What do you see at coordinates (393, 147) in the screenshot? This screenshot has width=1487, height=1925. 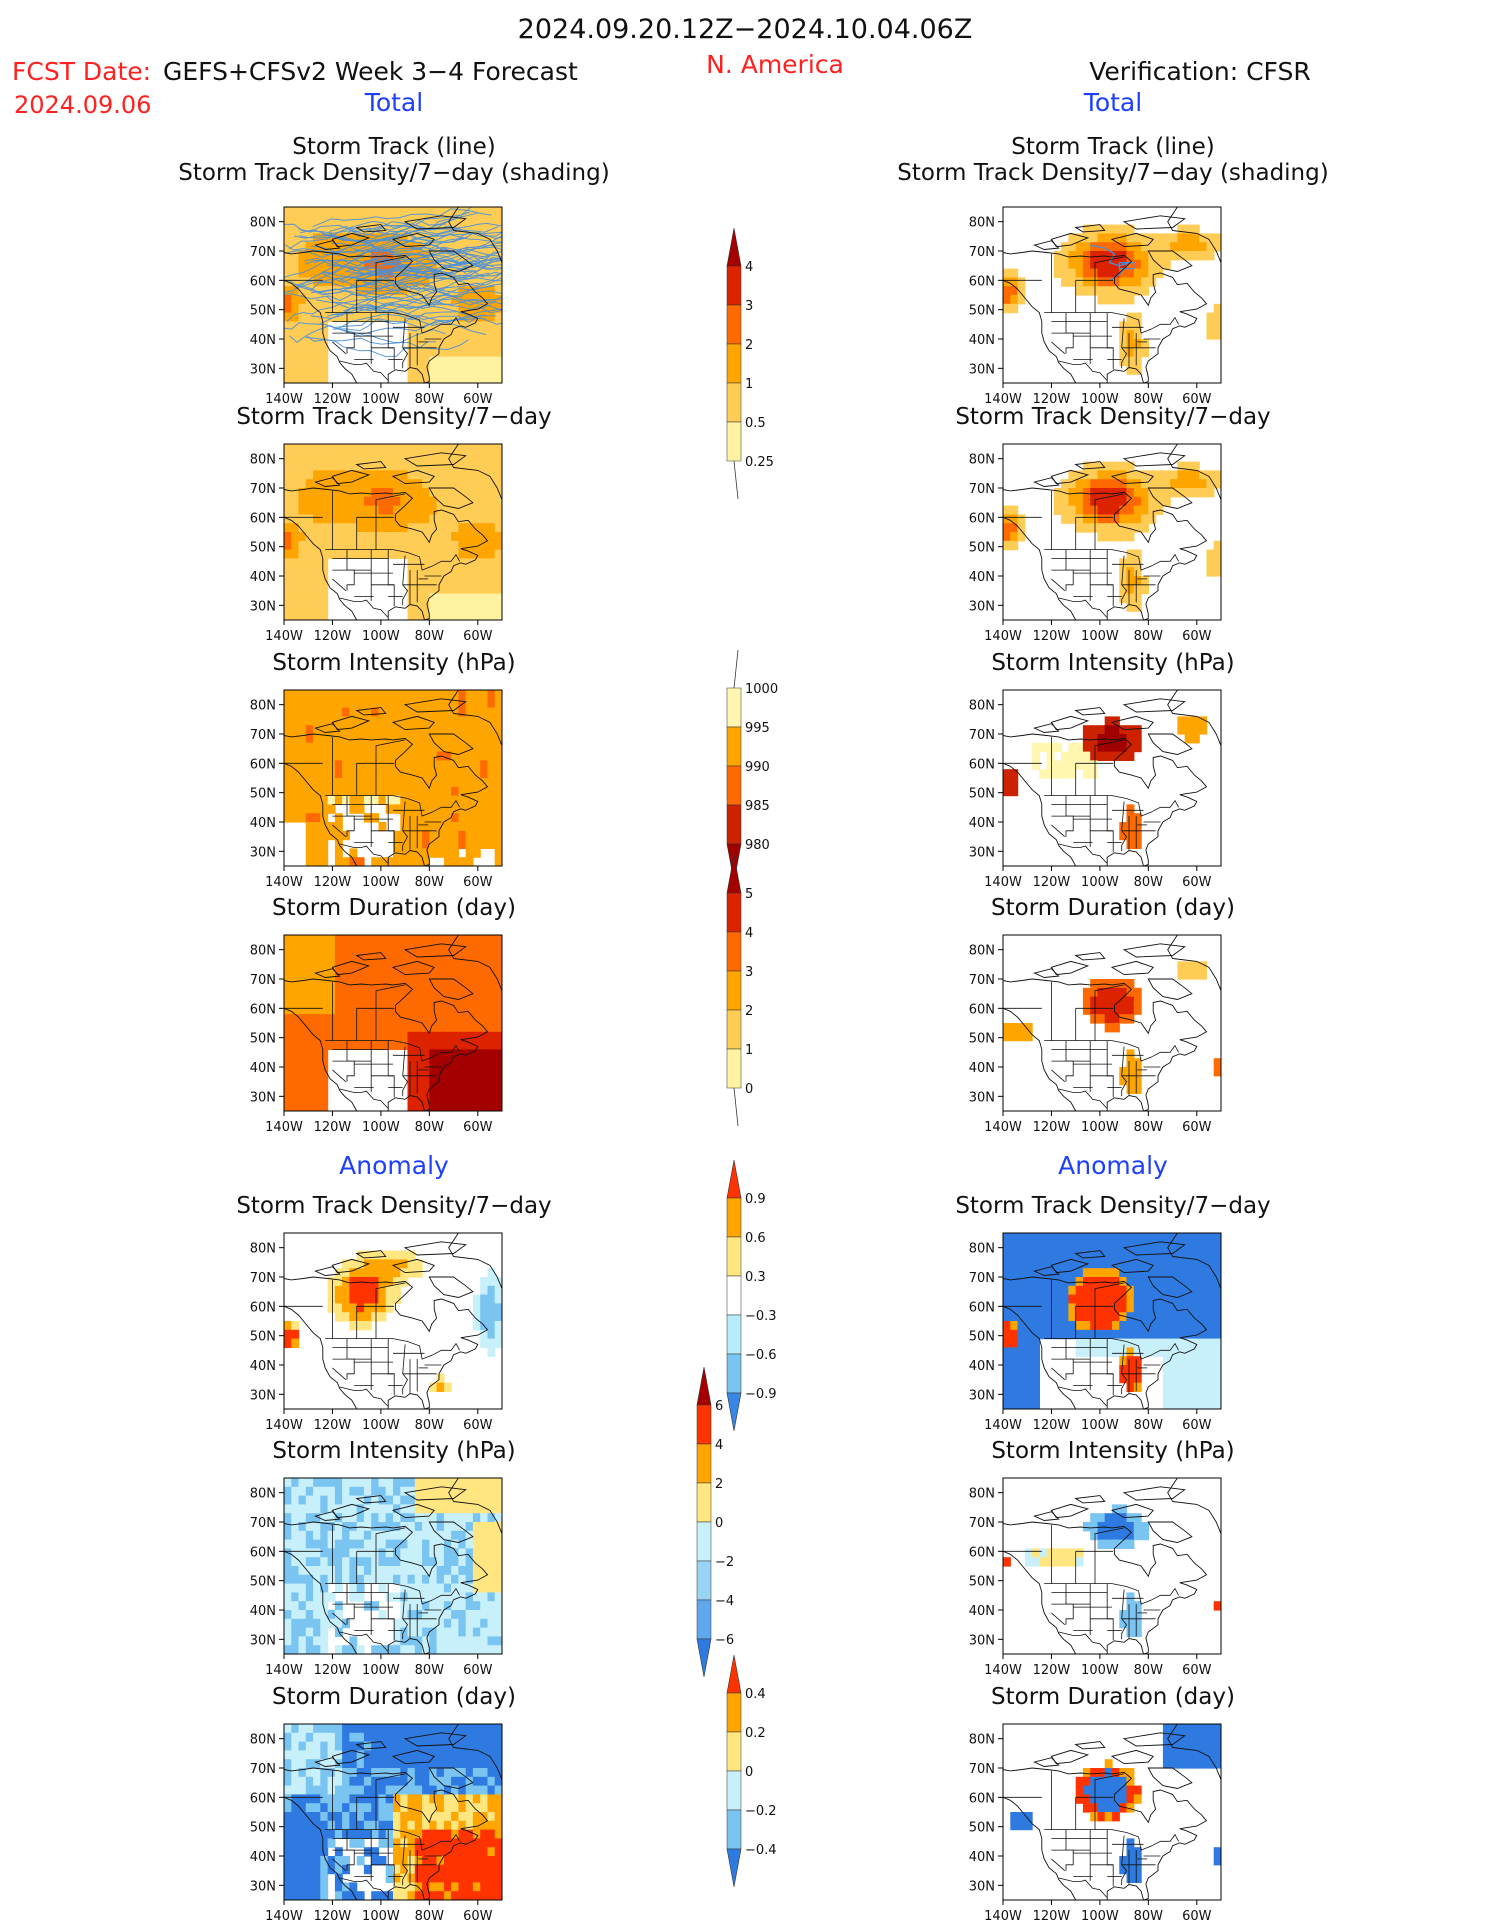 I see `panel-title: Storm Track (line)` at bounding box center [393, 147].